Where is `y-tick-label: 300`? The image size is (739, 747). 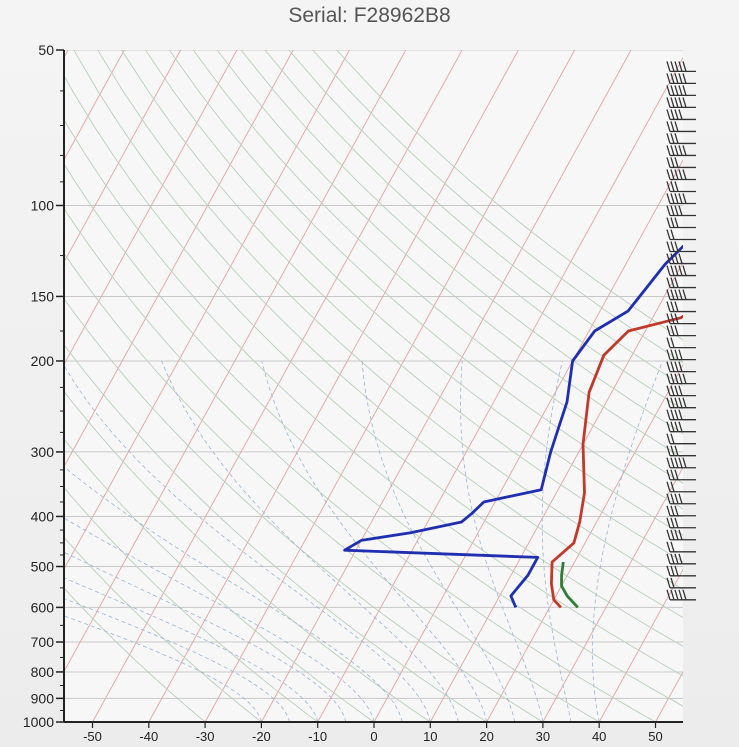 y-tick-label: 300 is located at coordinates (43, 452).